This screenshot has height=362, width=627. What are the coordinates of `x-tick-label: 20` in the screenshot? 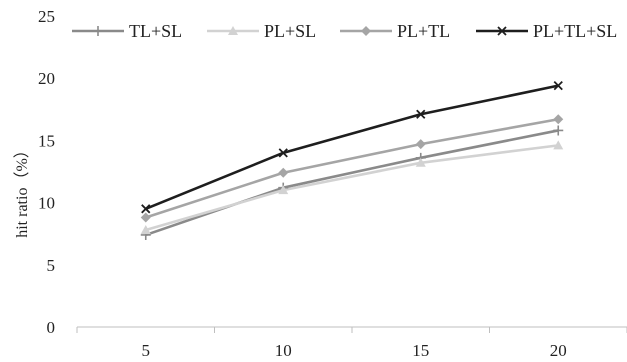 It's located at (558, 350).